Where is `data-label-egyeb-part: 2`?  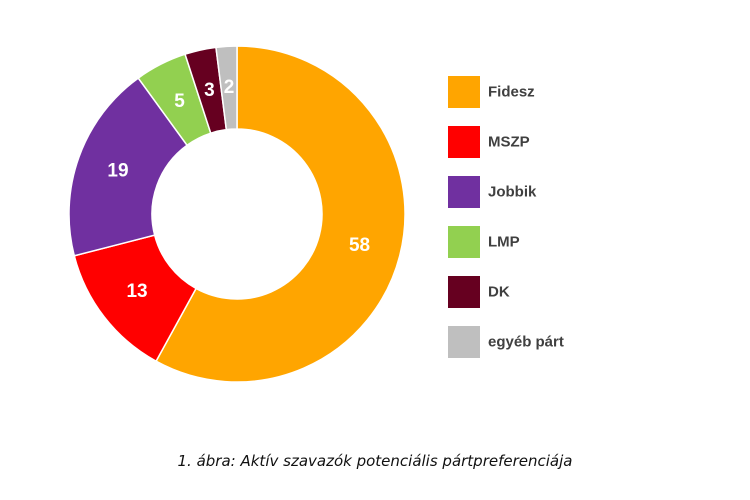 data-label-egyeb-part: 2 is located at coordinates (229, 87).